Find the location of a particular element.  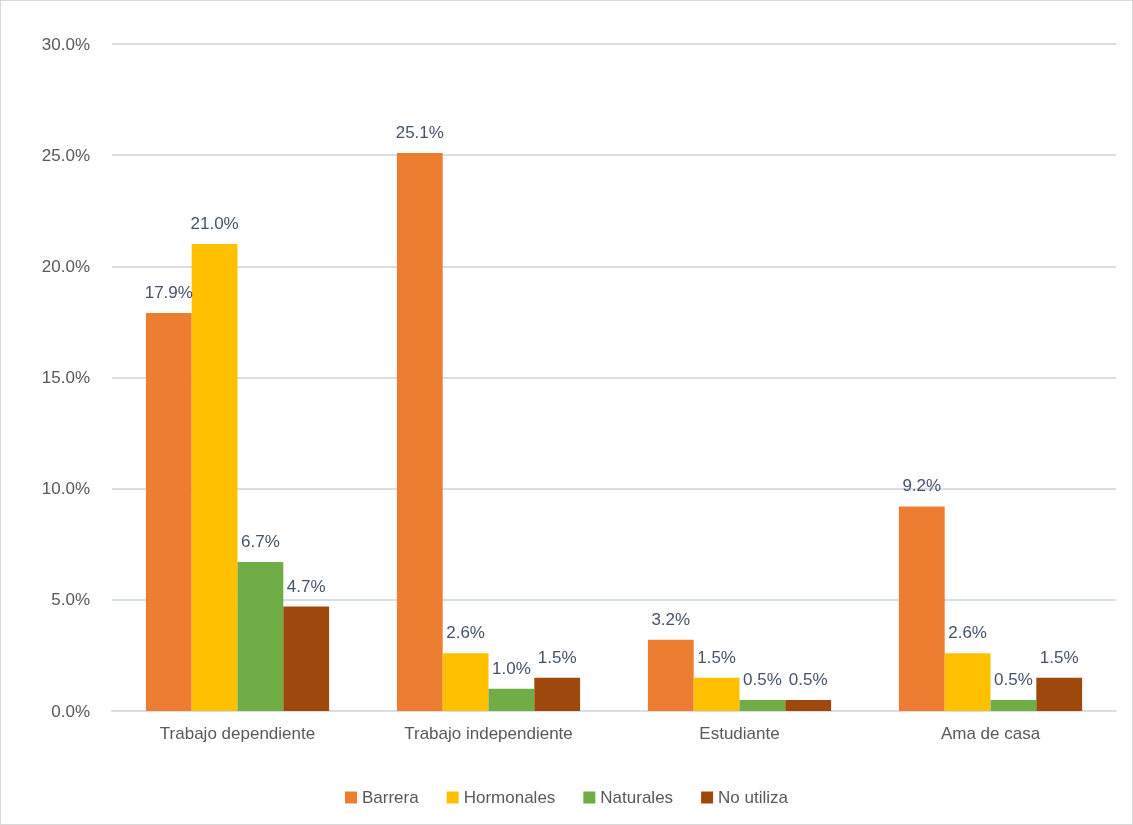

y-tick-label: 0.0% is located at coordinates (70, 711).